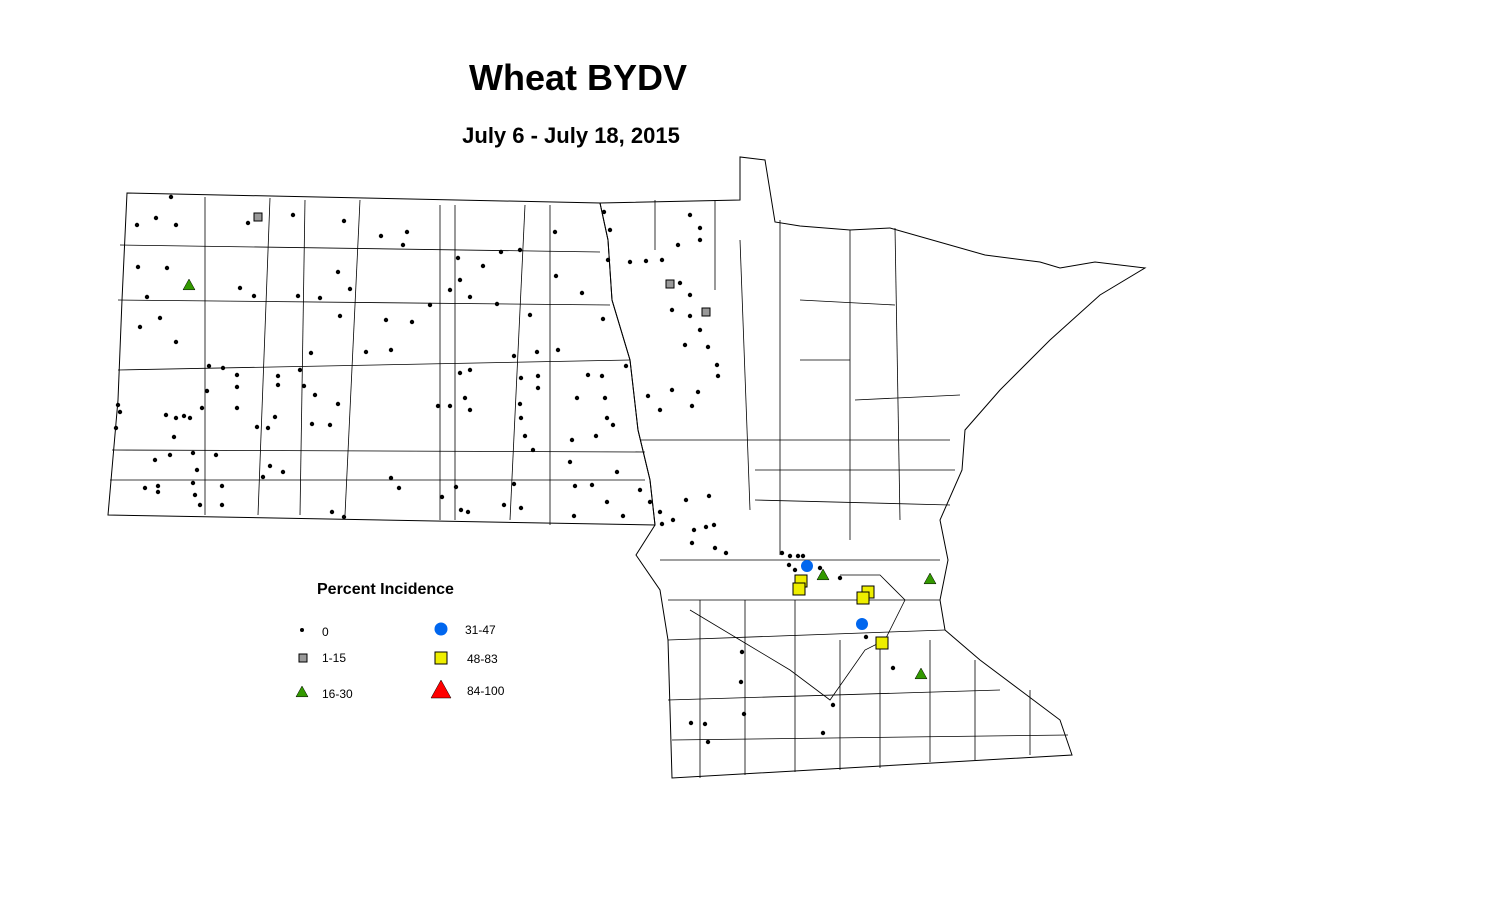 The width and height of the screenshot is (1503, 900). What do you see at coordinates (578, 77) in the screenshot?
I see `map-title: Wheat BYDV` at bounding box center [578, 77].